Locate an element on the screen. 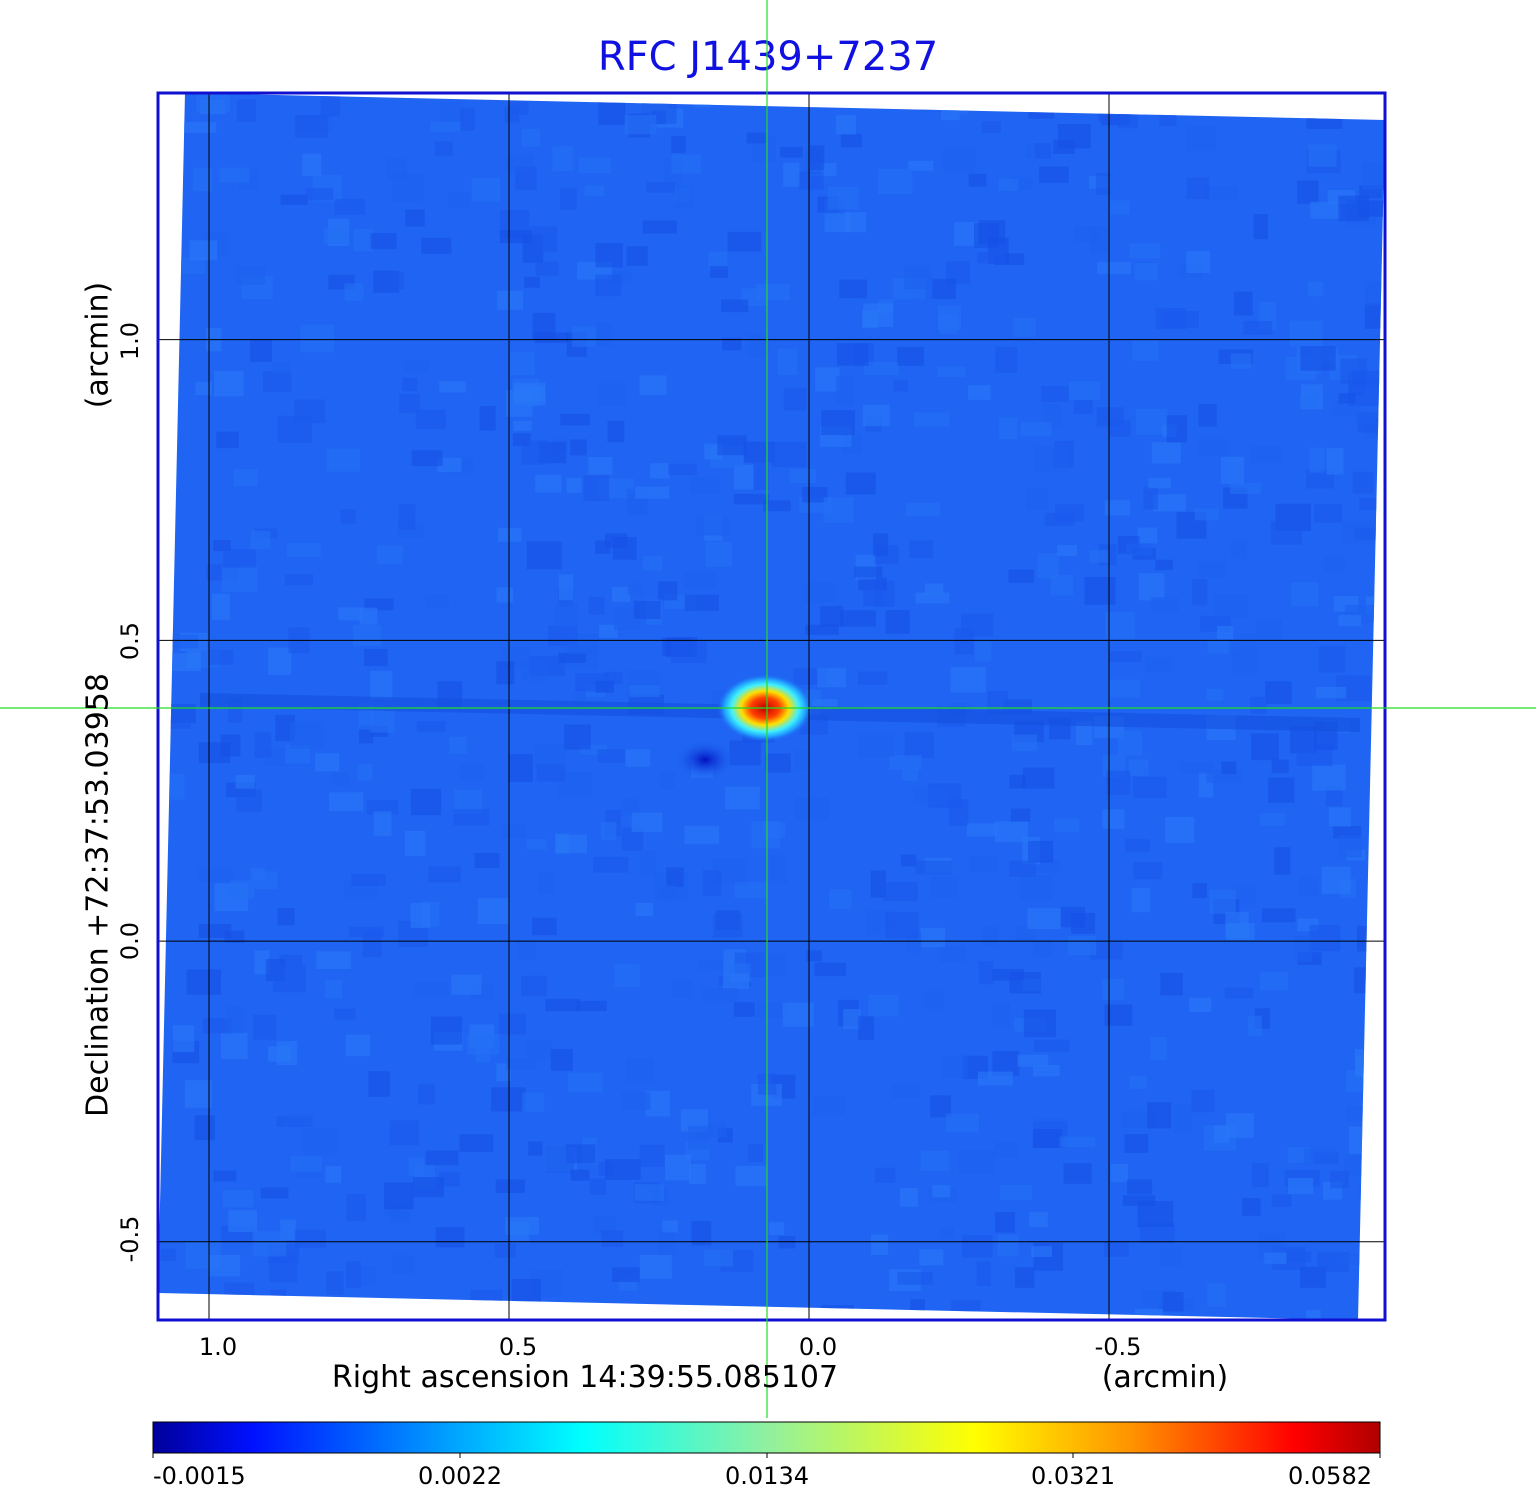  y-tick-label: 0.5 is located at coordinates (130, 641).